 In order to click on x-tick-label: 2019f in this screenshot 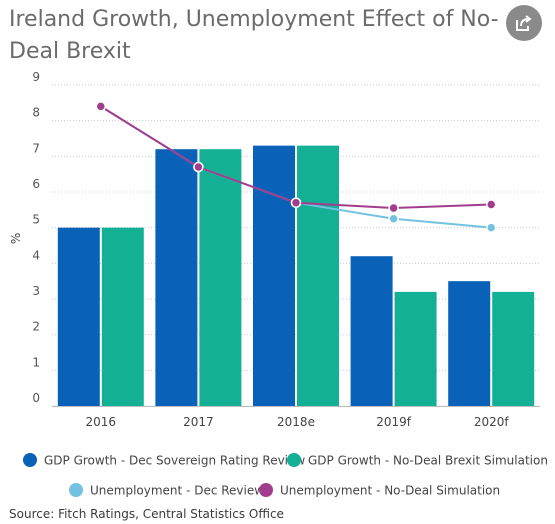, I will do `click(394, 422)`.